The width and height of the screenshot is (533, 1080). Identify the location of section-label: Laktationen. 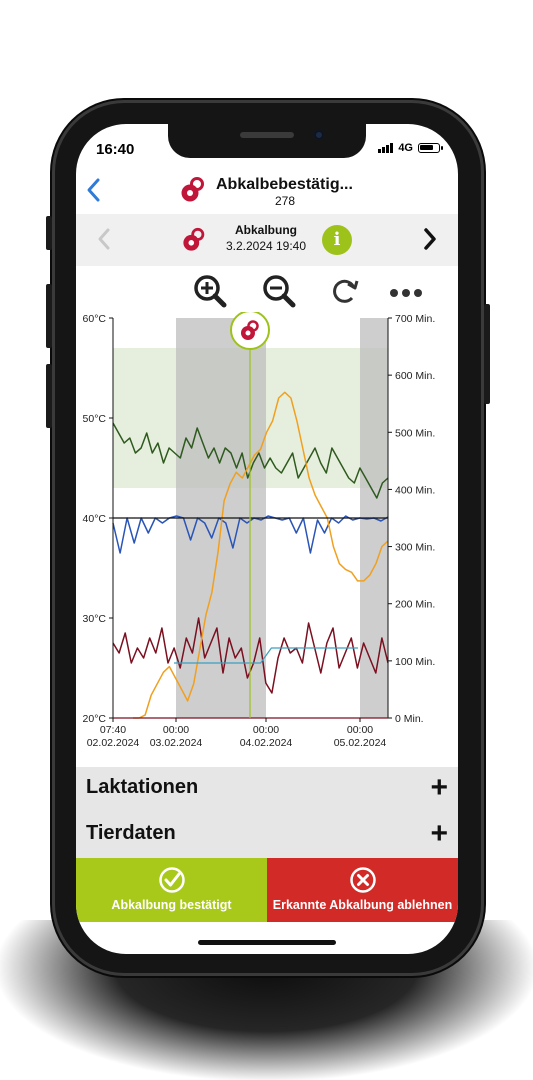
(142, 787).